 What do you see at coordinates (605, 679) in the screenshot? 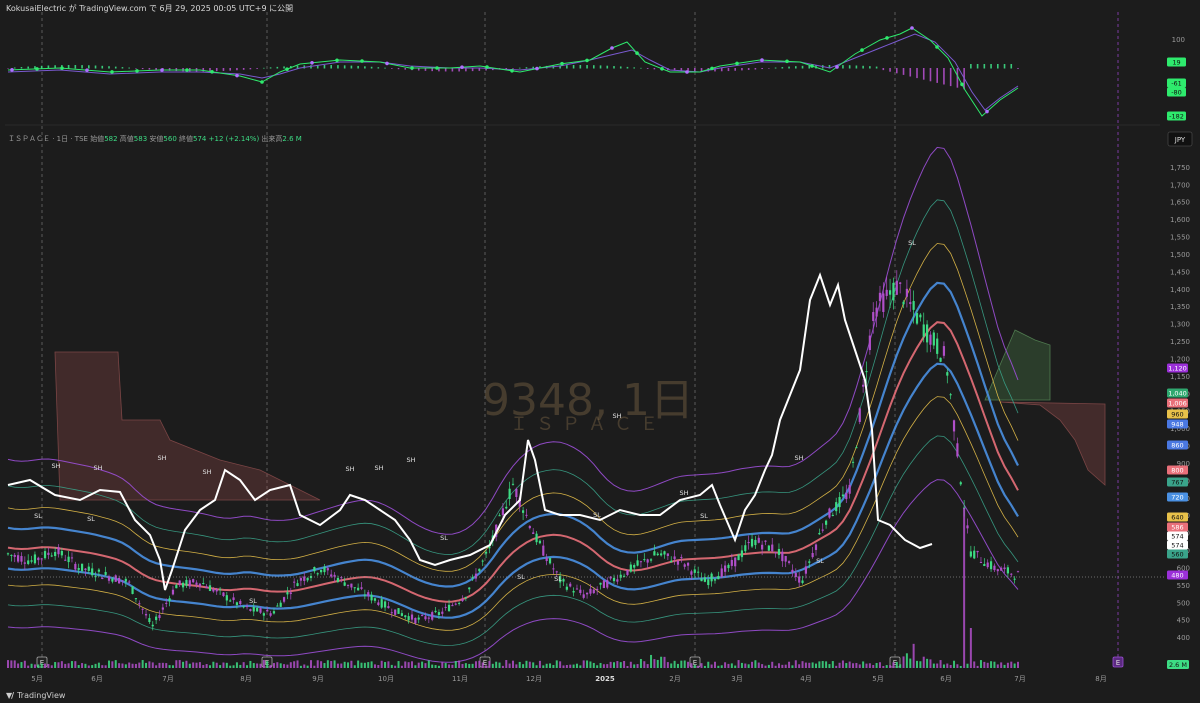
I see `month-axis-label: 2025` at bounding box center [605, 679].